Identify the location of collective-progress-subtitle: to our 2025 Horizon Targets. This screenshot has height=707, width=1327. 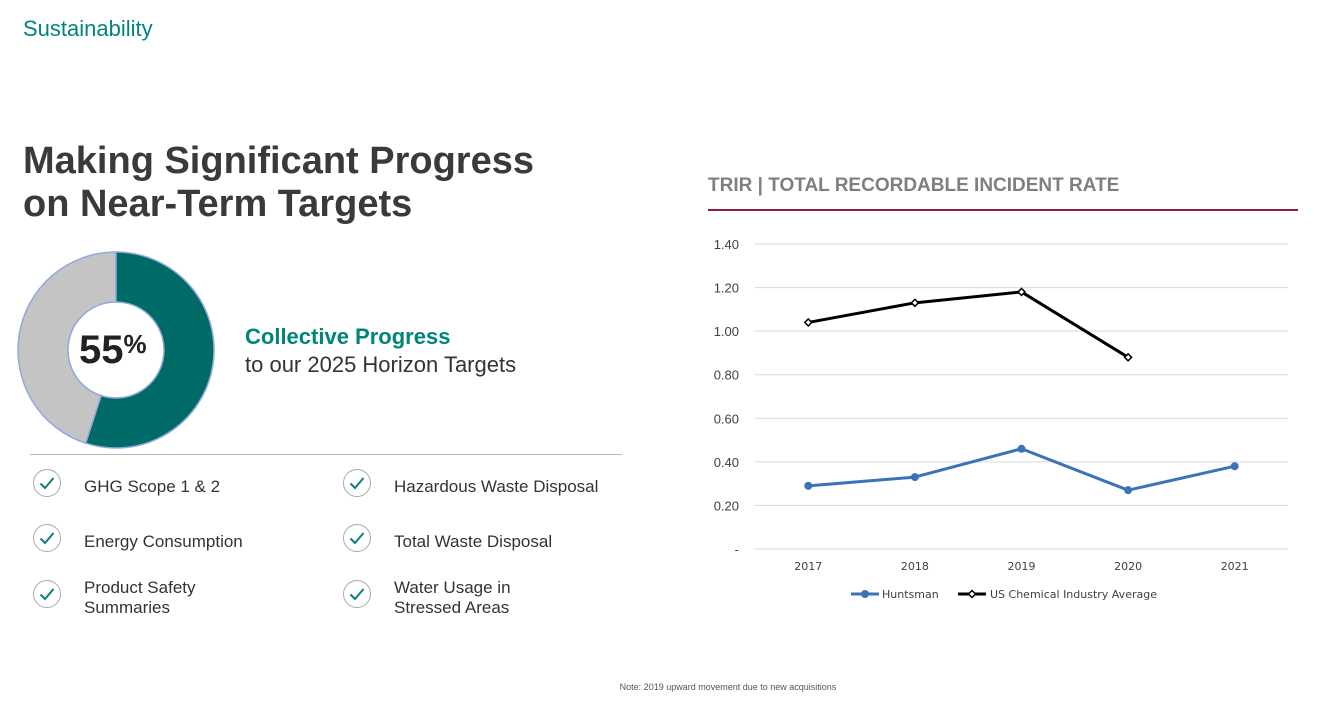
(381, 364).